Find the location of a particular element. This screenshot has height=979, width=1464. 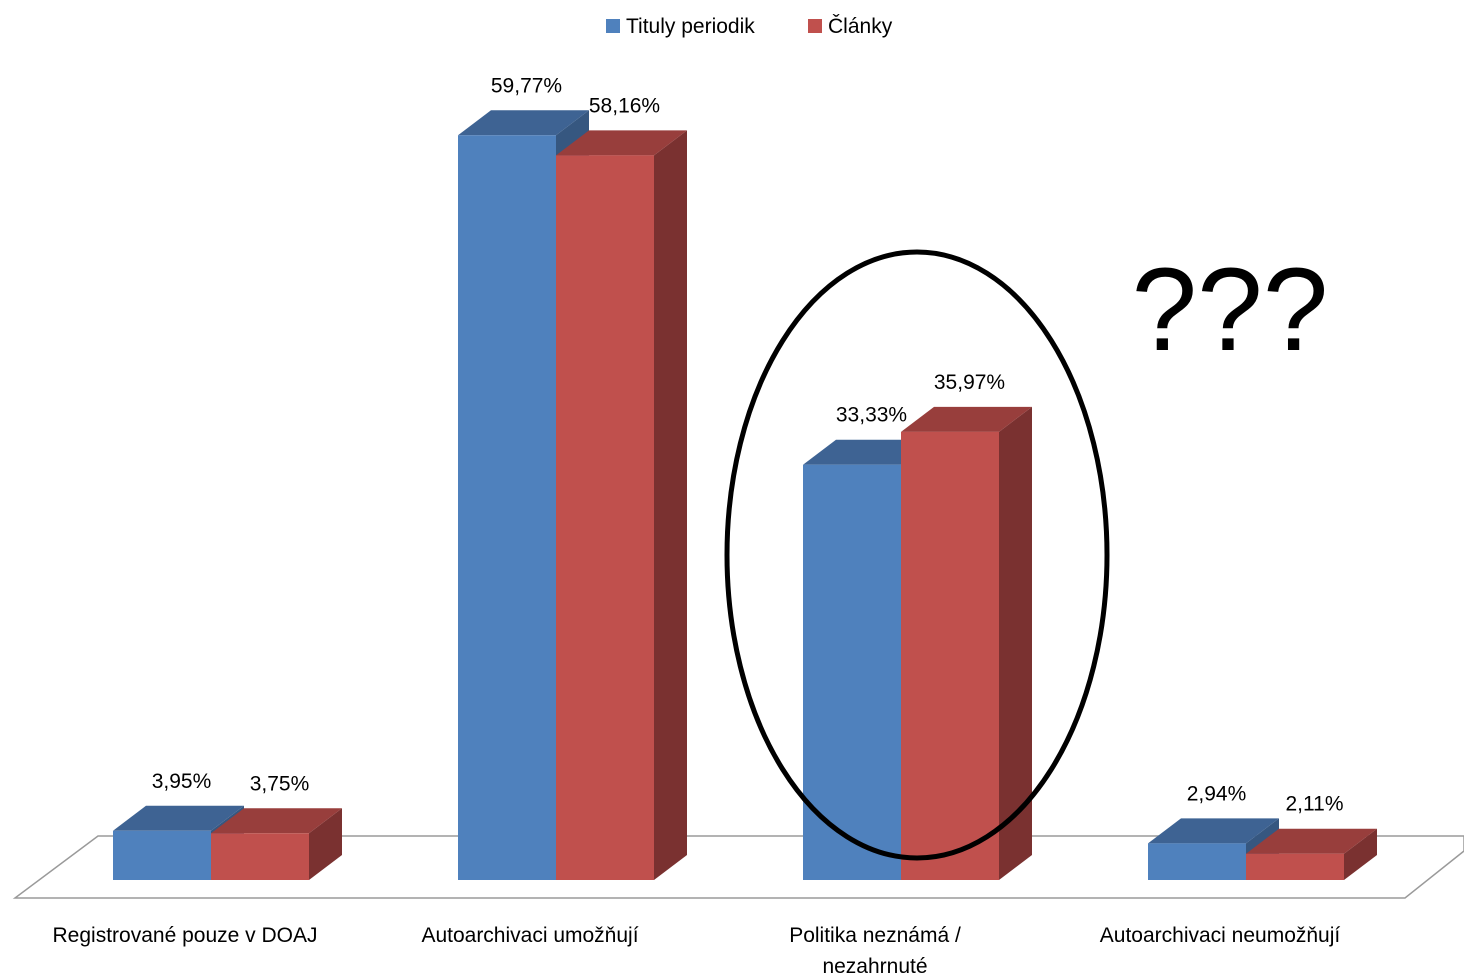

category-label: Registrované pouze v DOAJ is located at coordinates (185, 935).